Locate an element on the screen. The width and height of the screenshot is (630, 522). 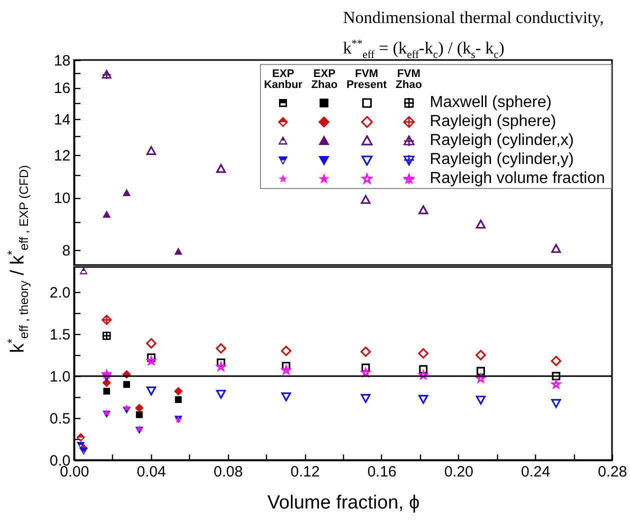
text: FVM Present is located at coordinates (366, 79).